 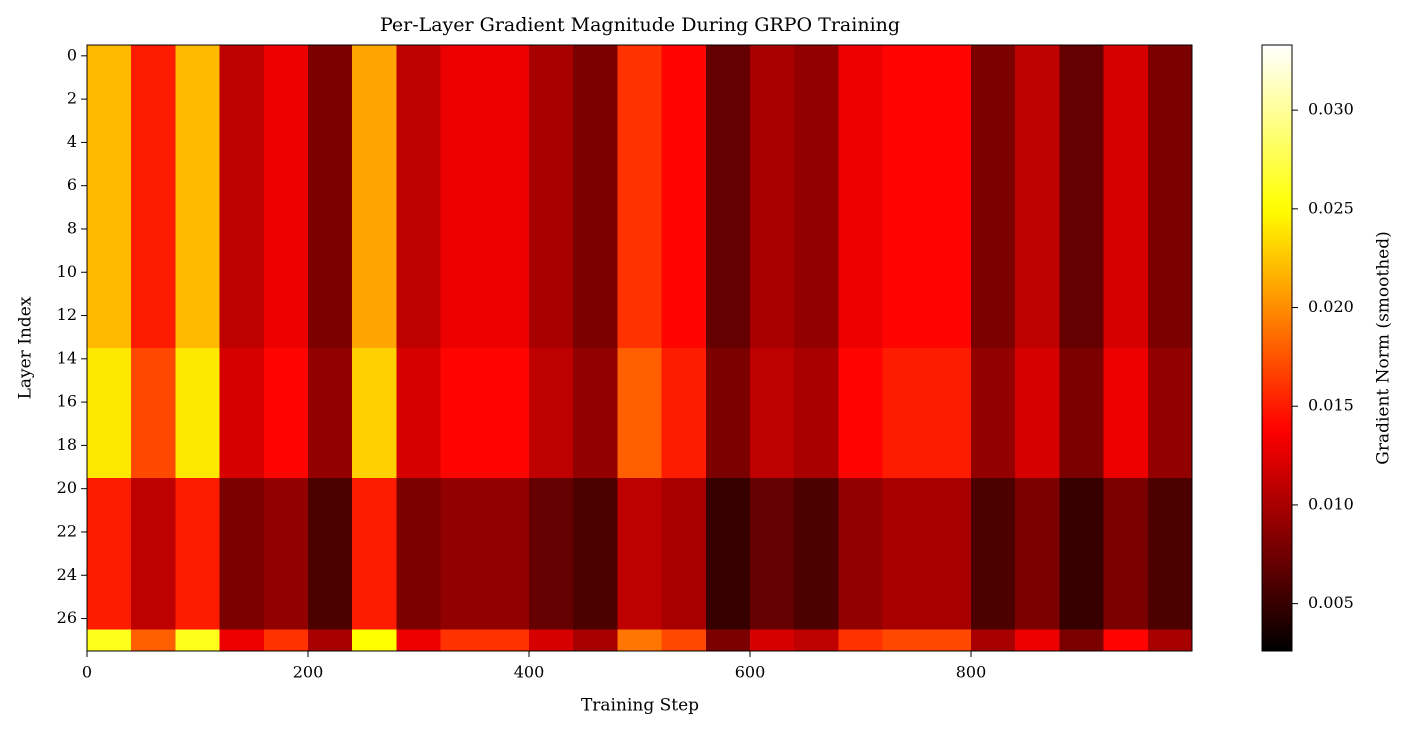 I want to click on colorbar-tick-label: 0.020, so click(x=1331, y=306).